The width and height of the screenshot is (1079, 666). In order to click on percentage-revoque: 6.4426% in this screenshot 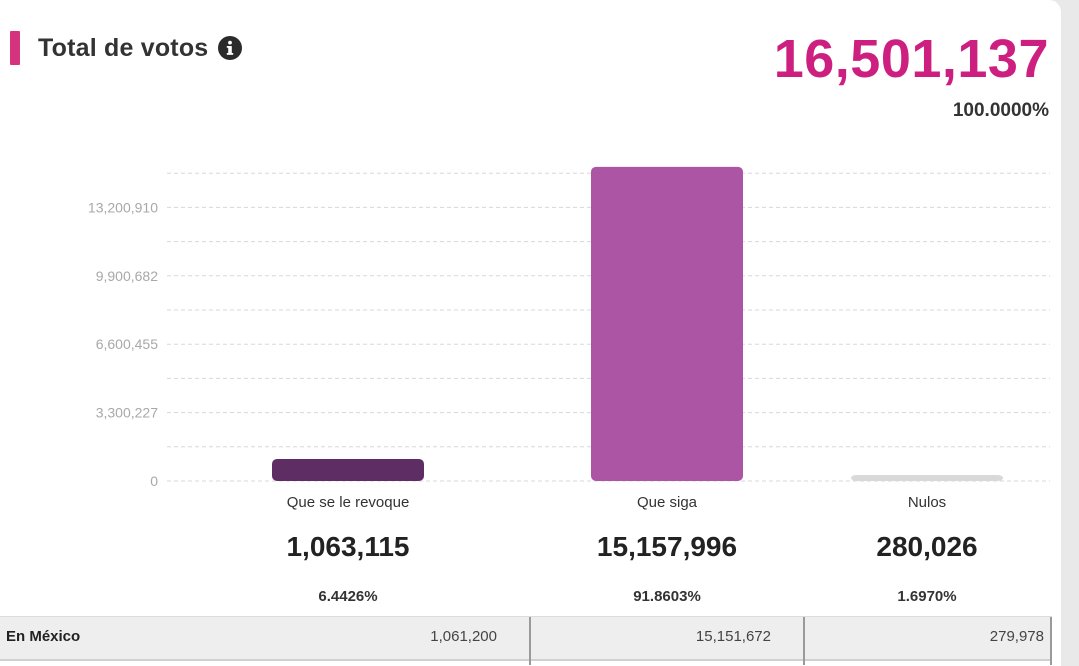, I will do `click(348, 596)`.